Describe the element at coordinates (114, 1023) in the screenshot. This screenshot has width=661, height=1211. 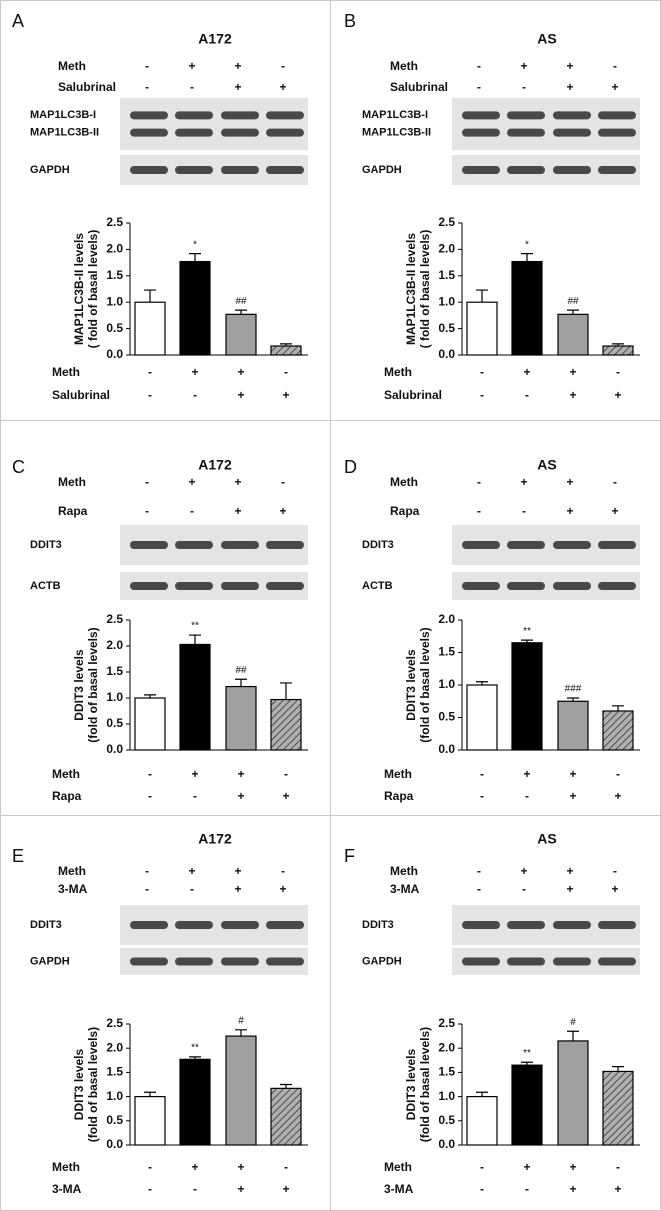
I see `y-tick-label: 2.5` at that location.